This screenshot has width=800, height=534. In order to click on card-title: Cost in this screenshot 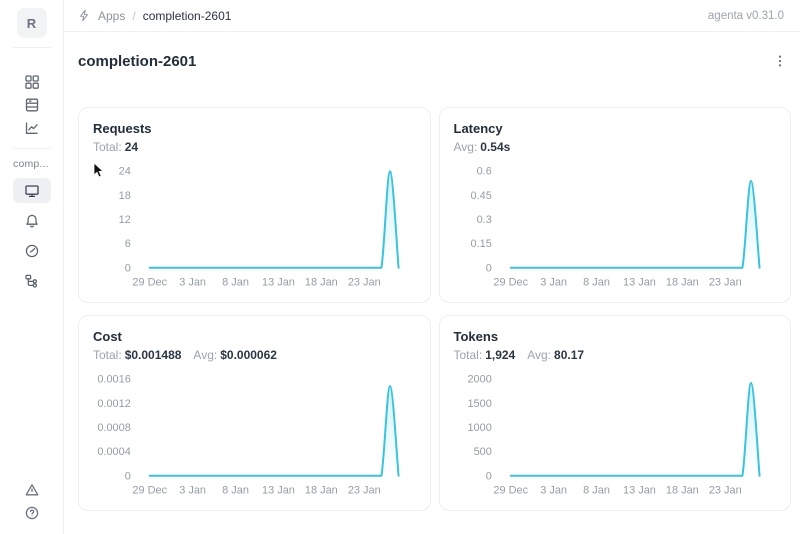, I will do `click(107, 336)`.